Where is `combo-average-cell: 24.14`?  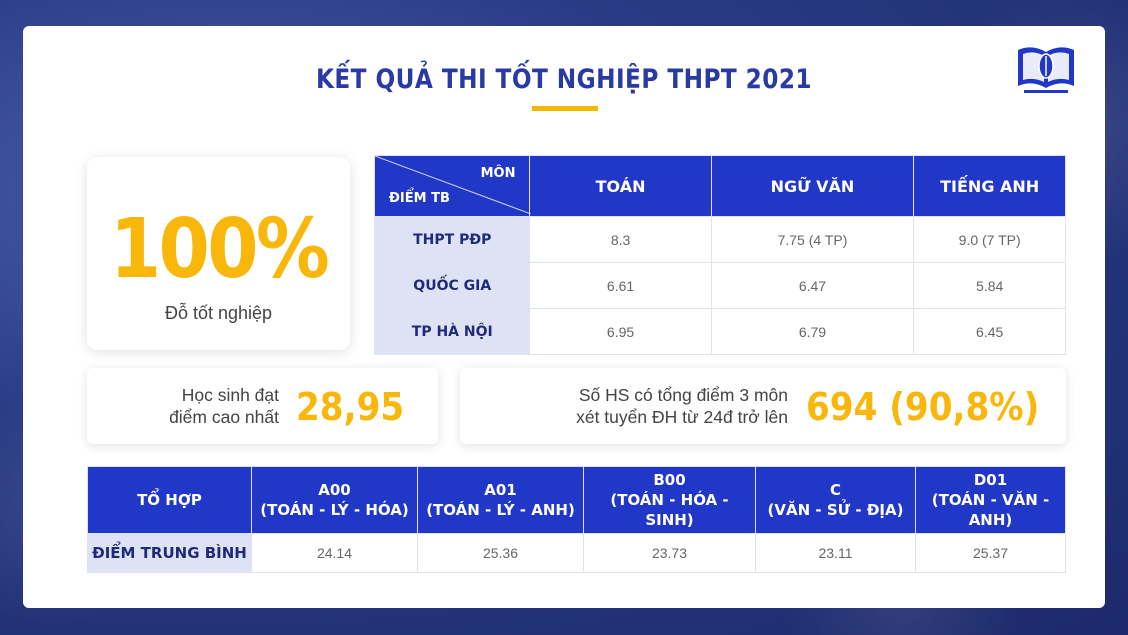
combo-average-cell: 24.14 is located at coordinates (334, 553).